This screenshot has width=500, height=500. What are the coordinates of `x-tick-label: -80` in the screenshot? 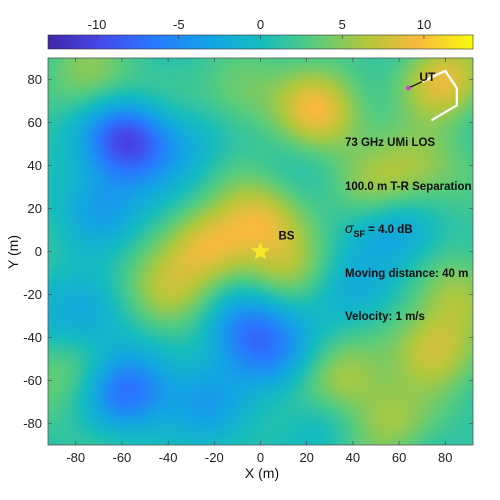 It's located at (75, 457).